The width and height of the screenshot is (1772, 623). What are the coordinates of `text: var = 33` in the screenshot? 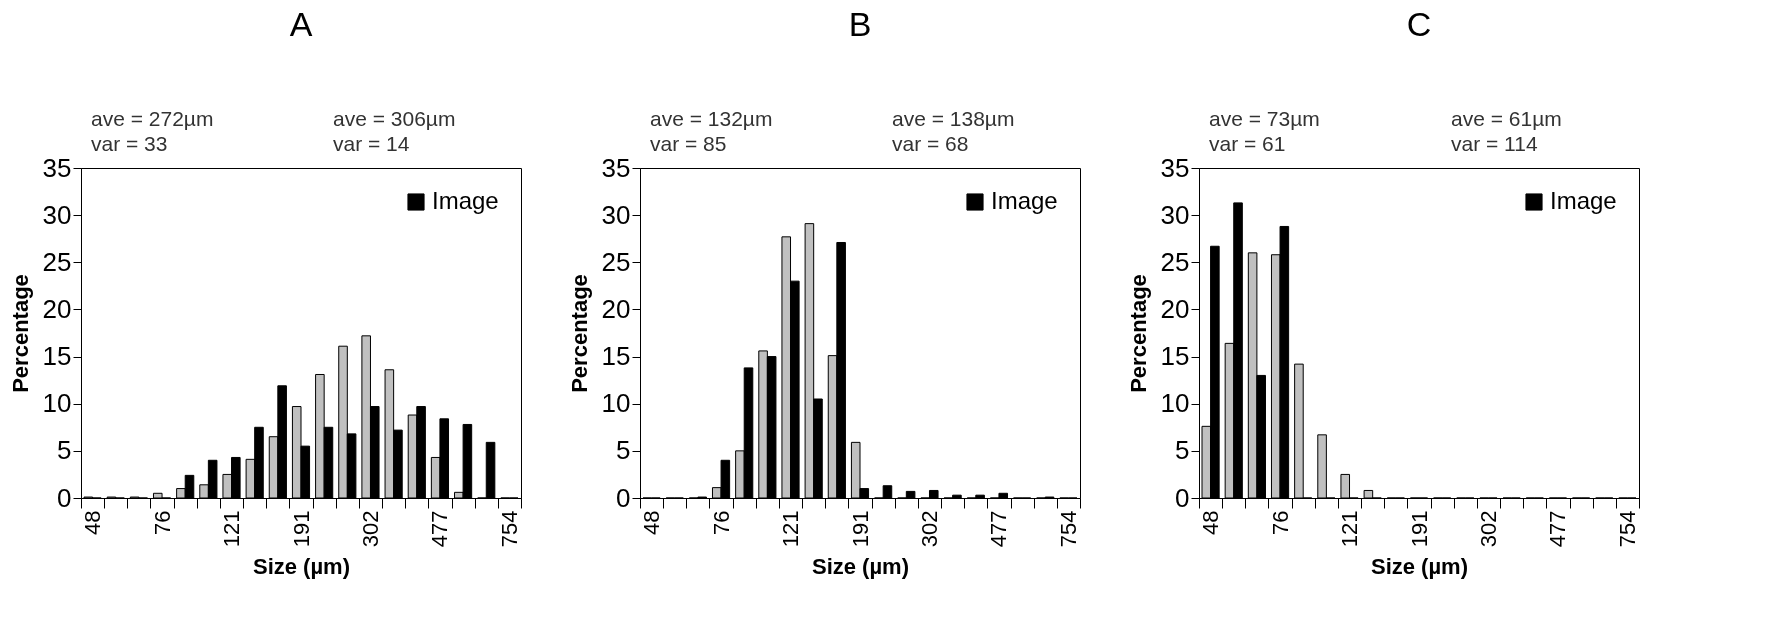 It's located at (129, 143).